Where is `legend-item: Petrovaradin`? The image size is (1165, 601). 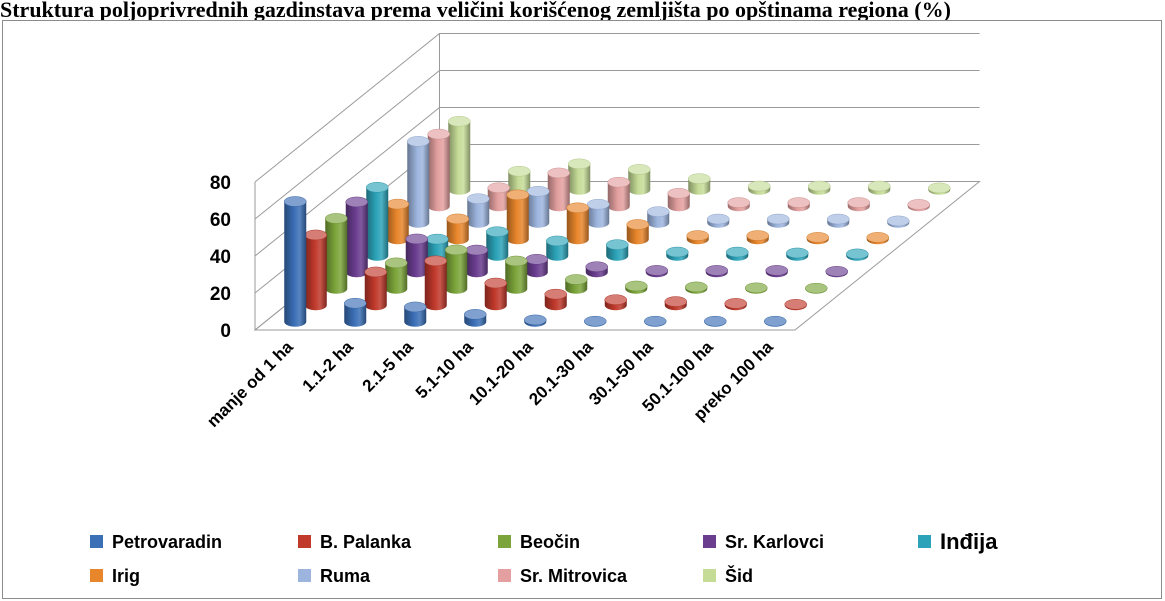 legend-item: Petrovaradin is located at coordinates (156, 542).